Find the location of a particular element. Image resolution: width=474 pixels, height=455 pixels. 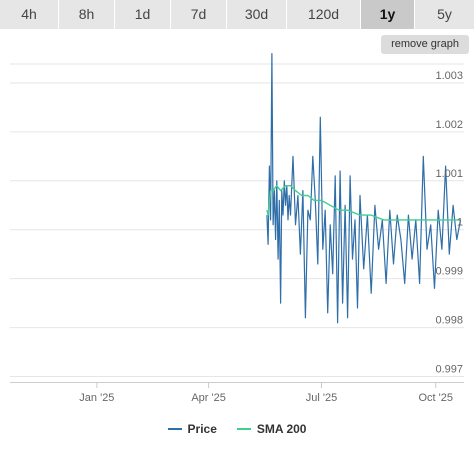

legend-item-price: Price is located at coordinates (192, 429).